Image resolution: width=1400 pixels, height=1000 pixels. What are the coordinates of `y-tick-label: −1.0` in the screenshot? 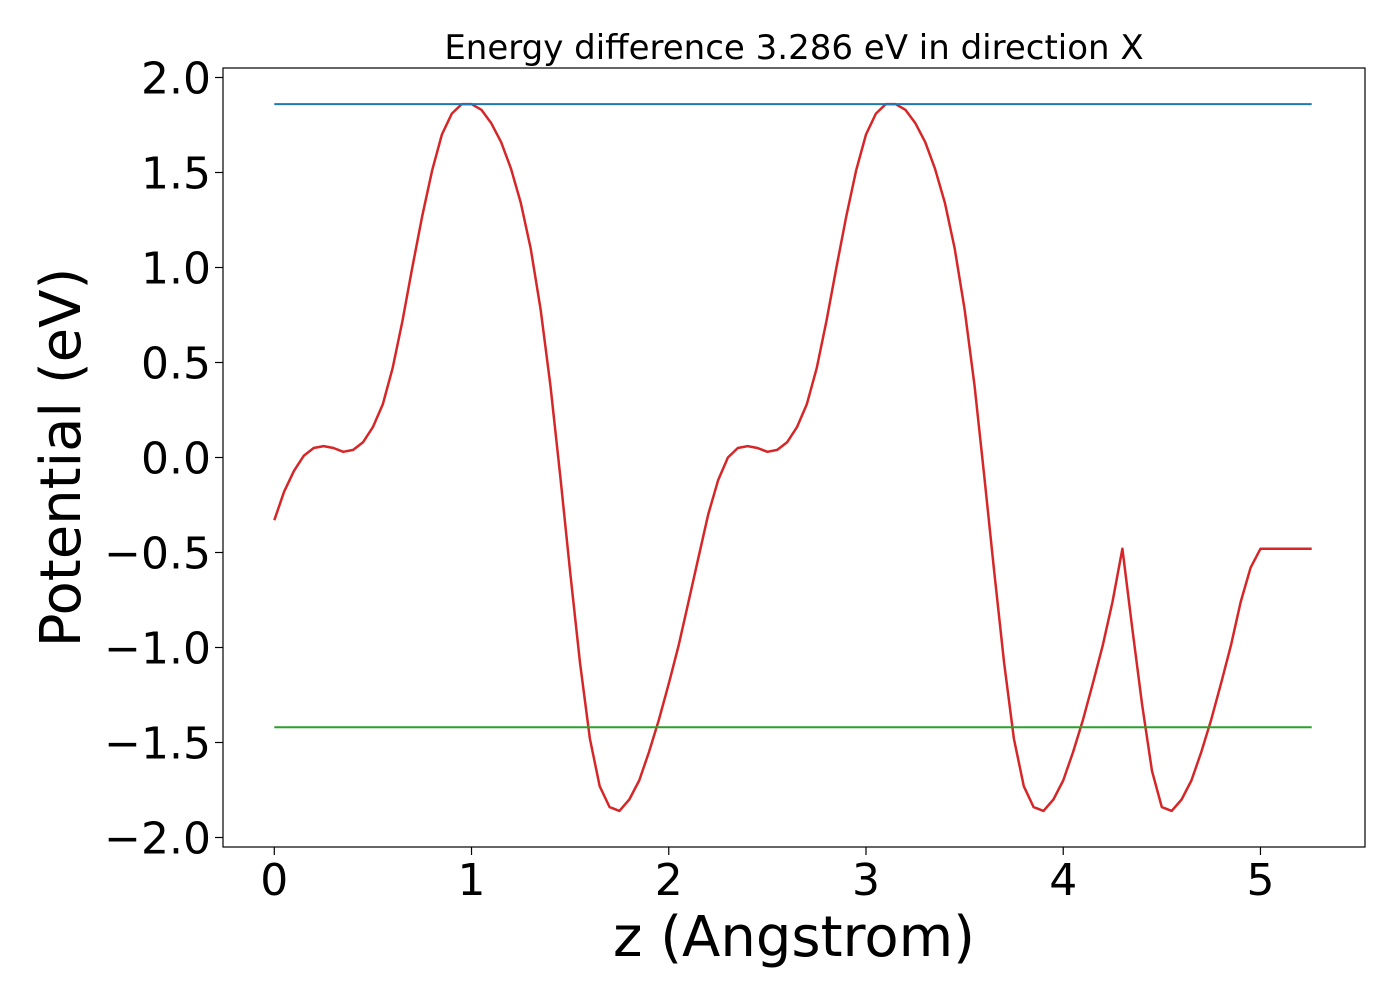 It's located at (157, 649).